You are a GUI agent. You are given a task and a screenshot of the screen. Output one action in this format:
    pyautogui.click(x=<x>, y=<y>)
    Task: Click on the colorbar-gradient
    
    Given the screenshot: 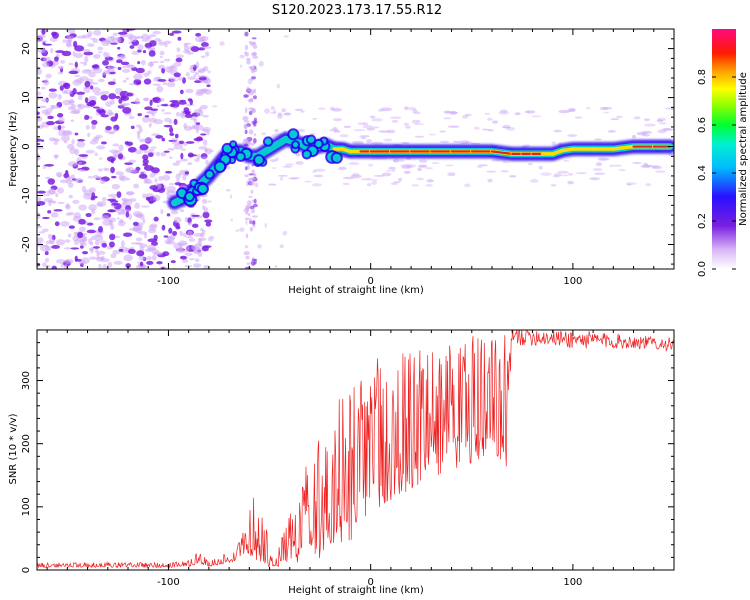 What is the action you would take?
    pyautogui.click(x=724, y=149)
    